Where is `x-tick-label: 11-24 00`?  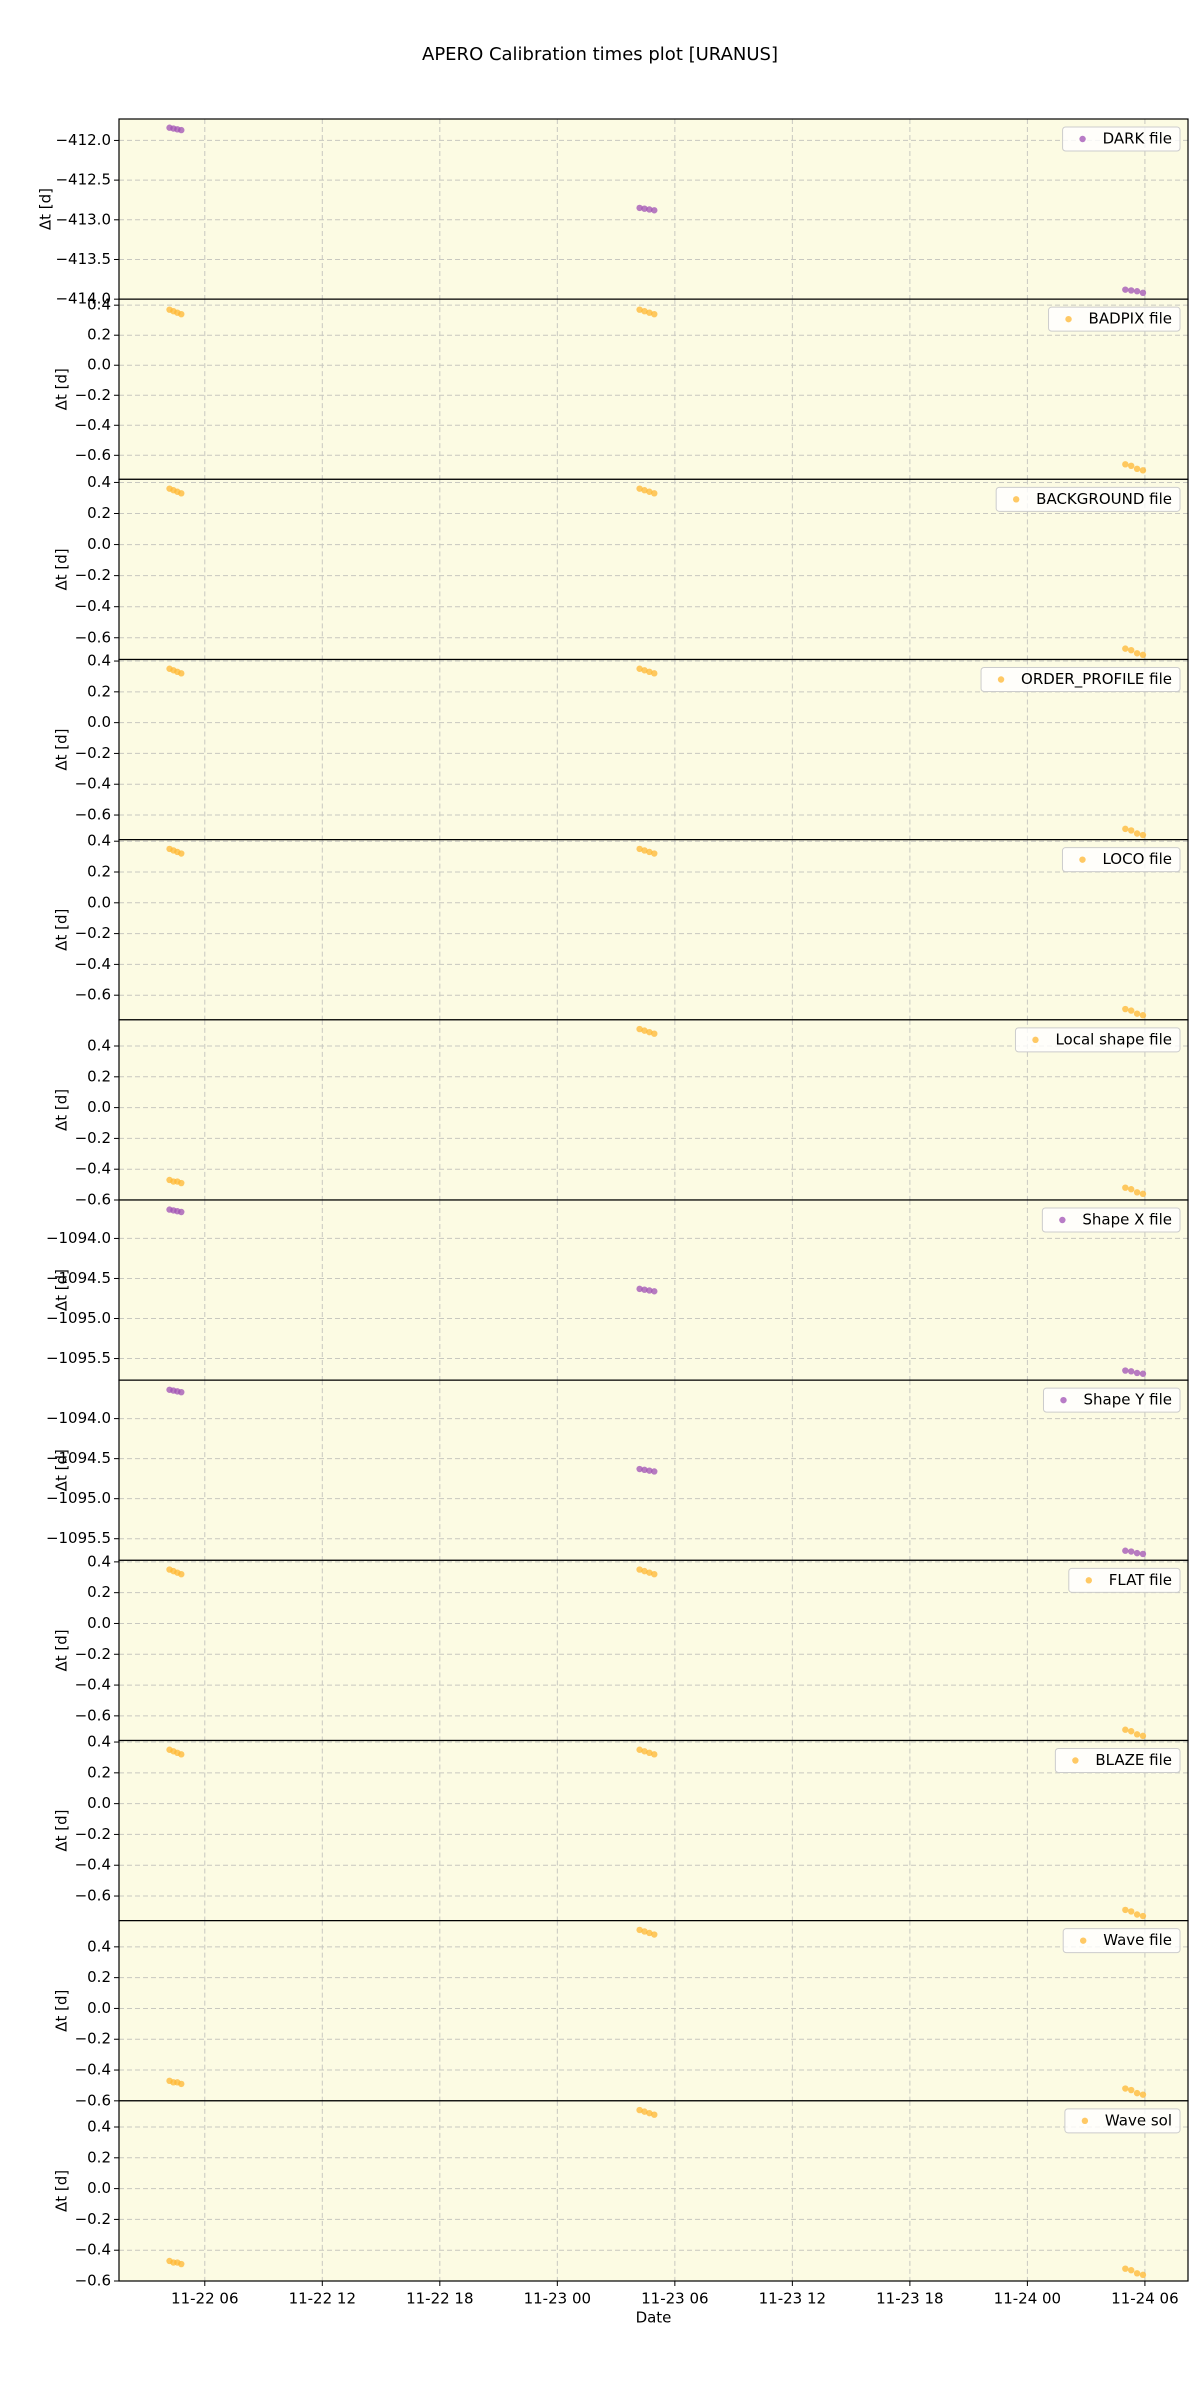 x-tick-label: 11-24 00 is located at coordinates (1027, 2299).